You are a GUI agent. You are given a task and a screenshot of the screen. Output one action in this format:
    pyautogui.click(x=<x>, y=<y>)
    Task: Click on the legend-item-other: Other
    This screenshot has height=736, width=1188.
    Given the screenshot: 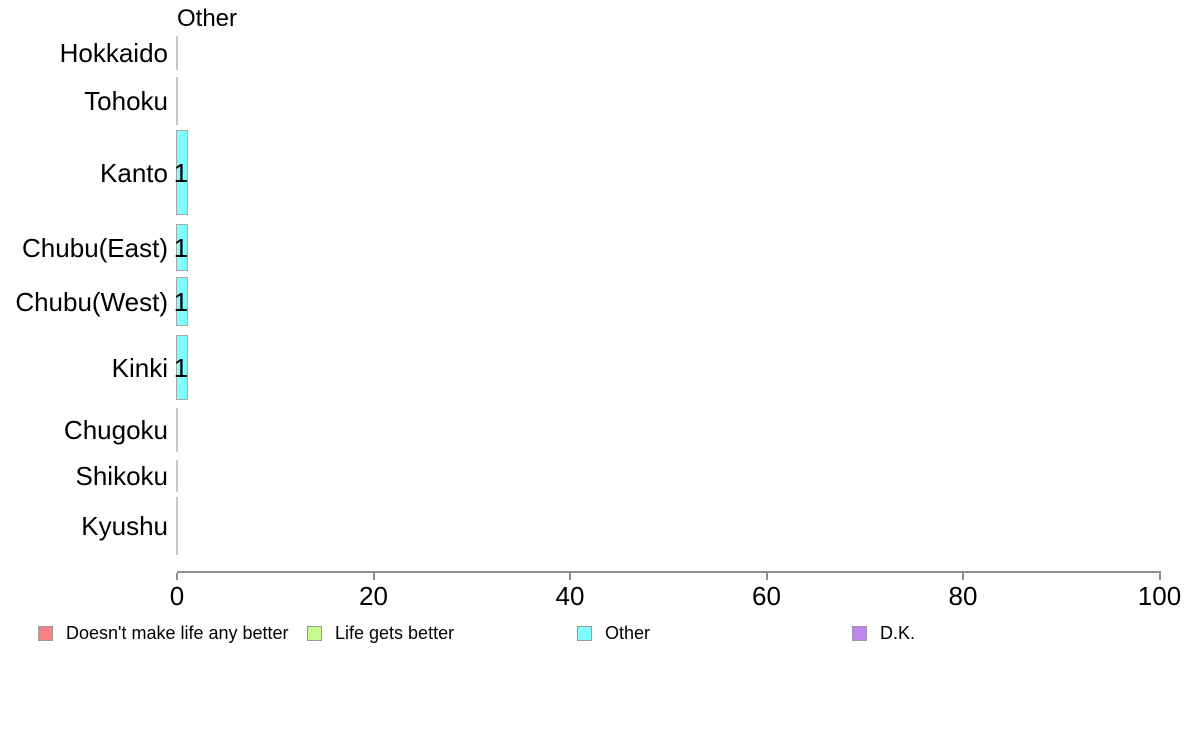 What is the action you would take?
    pyautogui.click(x=613, y=633)
    